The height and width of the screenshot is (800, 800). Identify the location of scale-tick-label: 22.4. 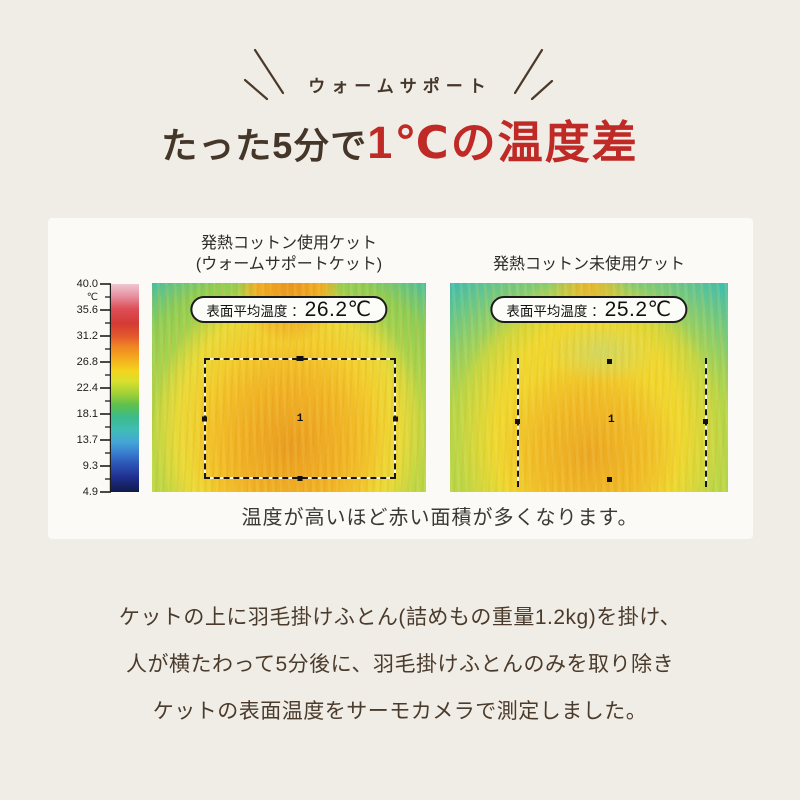
(87, 388).